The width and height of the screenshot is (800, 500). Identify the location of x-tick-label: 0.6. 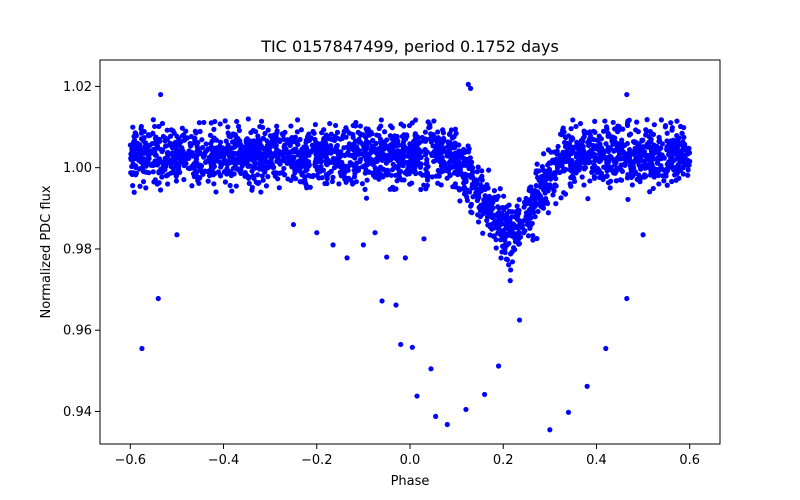
(689, 460).